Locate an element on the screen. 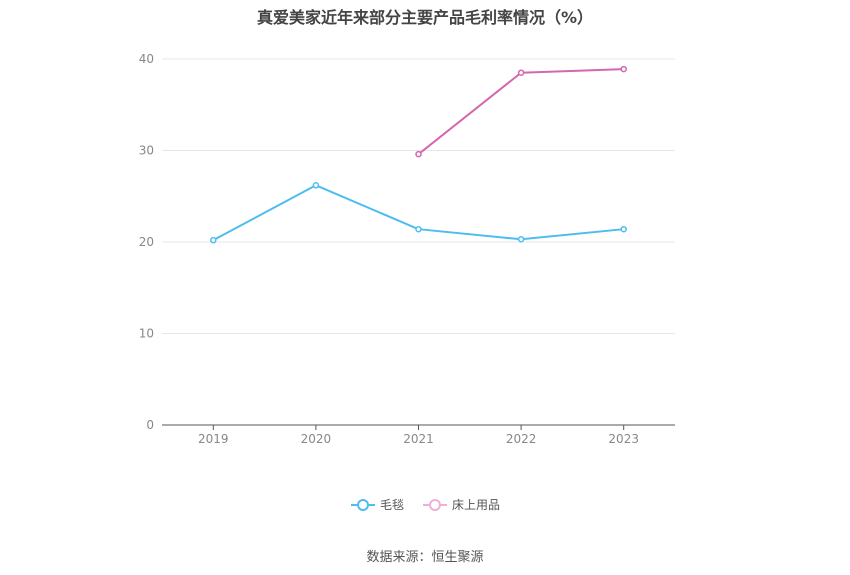 This screenshot has width=850, height=575. legend-item-series-2: 床上用品 is located at coordinates (461, 505).